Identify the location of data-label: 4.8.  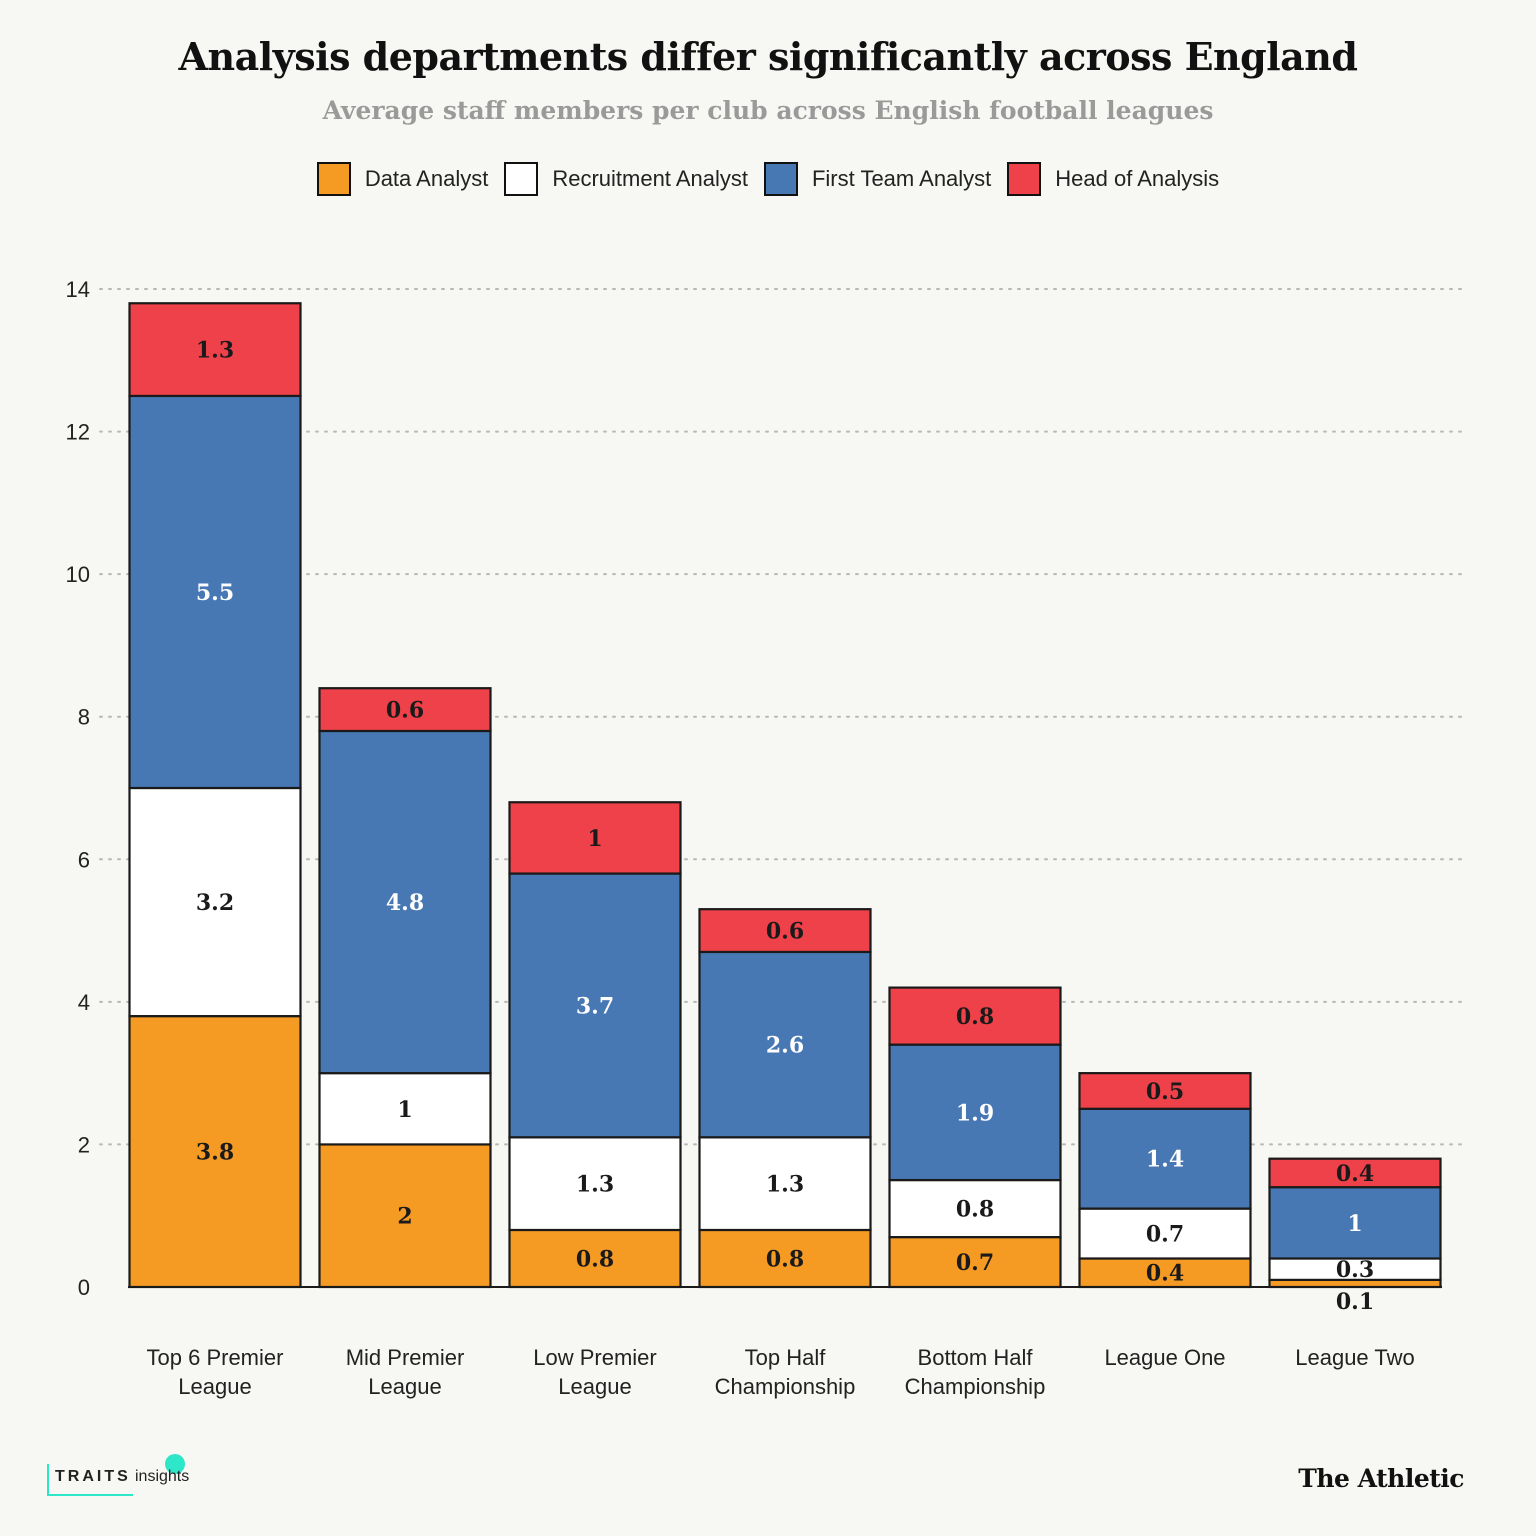
(405, 903).